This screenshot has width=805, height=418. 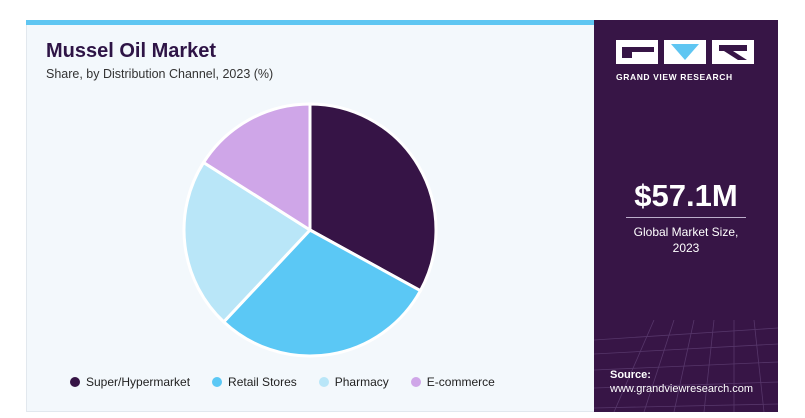 What do you see at coordinates (256, 167) in the screenshot?
I see `pie-slice-e-commerce` at bounding box center [256, 167].